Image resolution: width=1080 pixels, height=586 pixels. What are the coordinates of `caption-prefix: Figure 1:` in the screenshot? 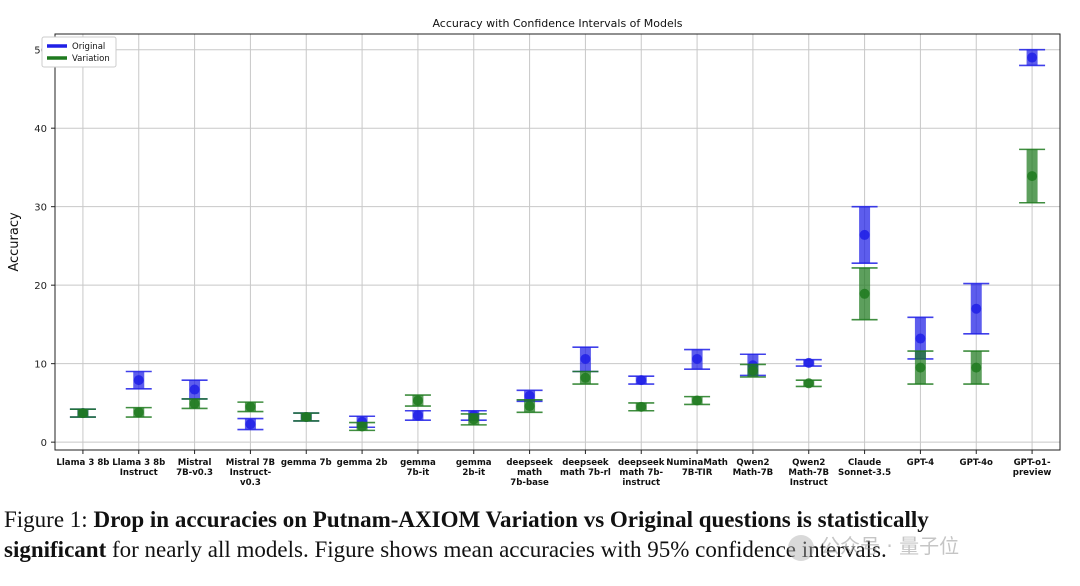 It's located at (49, 519).